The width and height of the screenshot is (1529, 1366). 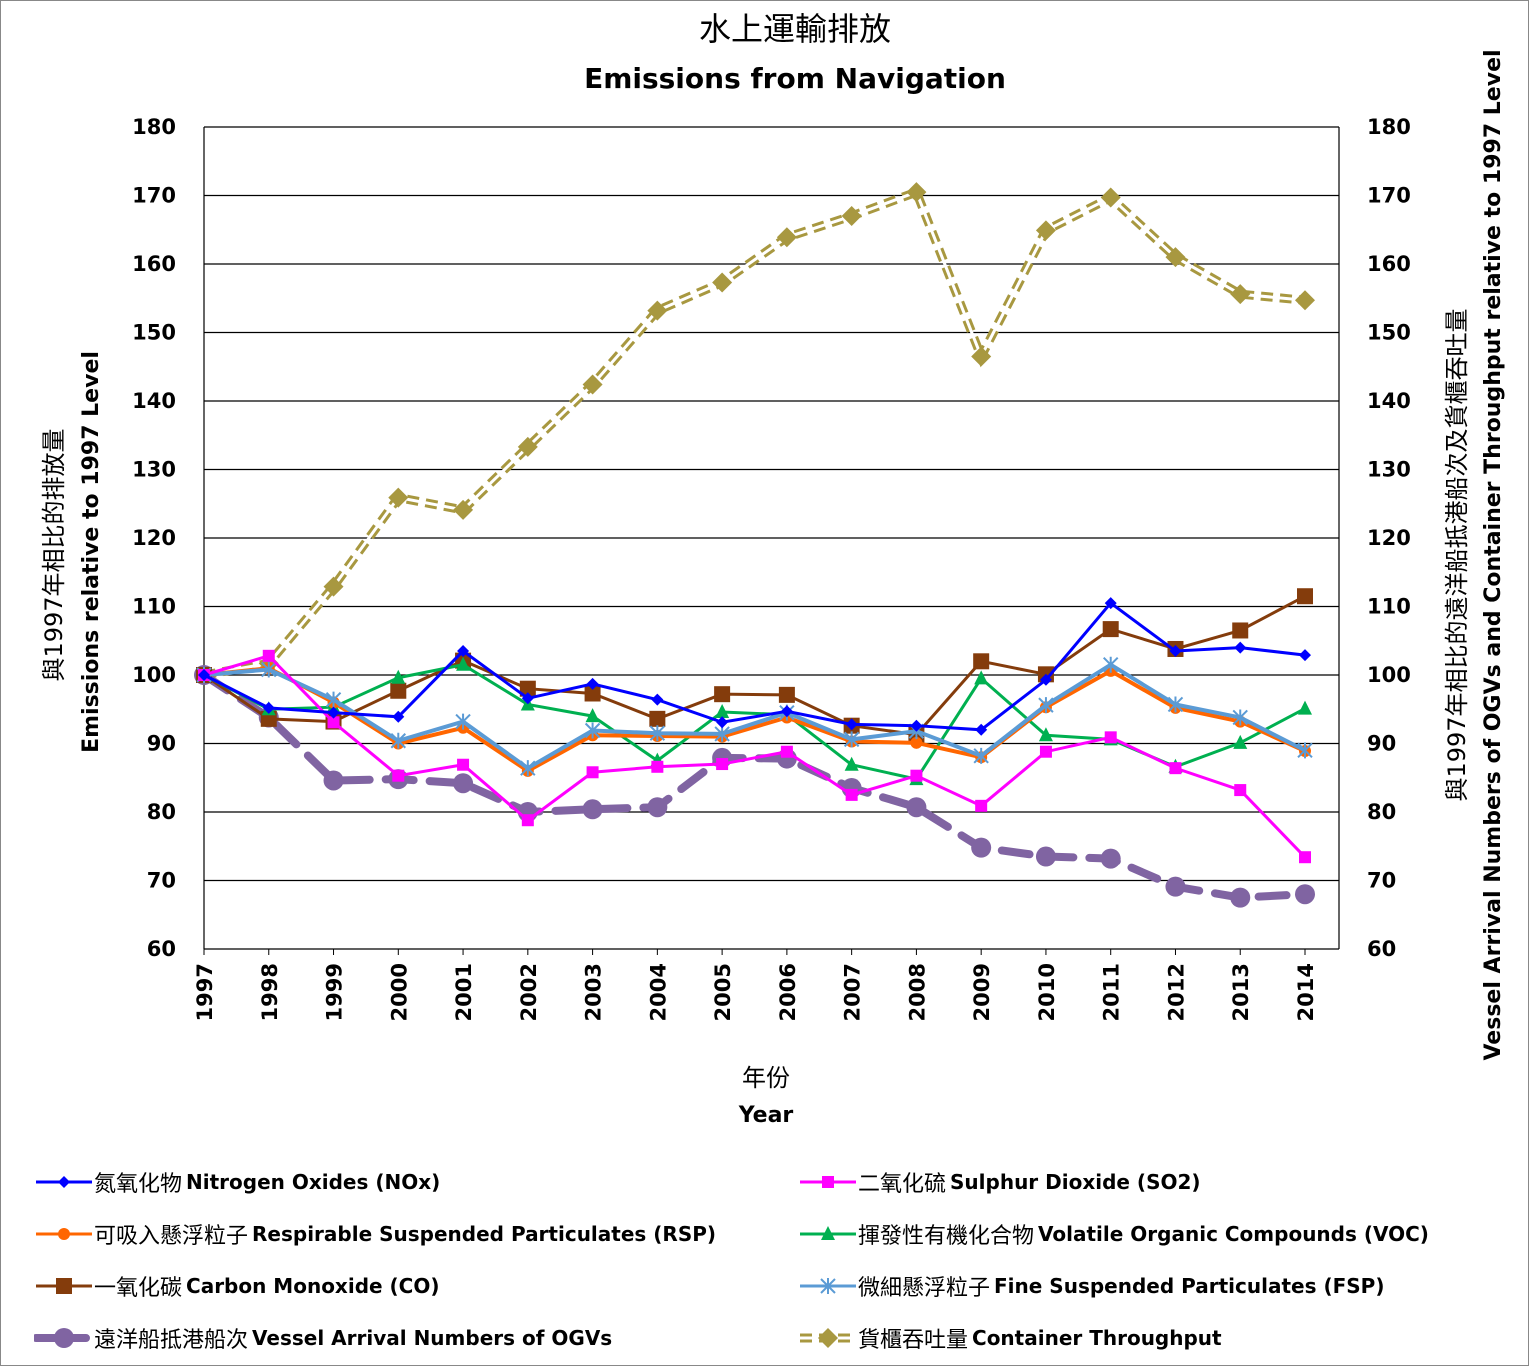 I want to click on x-tick-label: 2003, so click(x=594, y=992).